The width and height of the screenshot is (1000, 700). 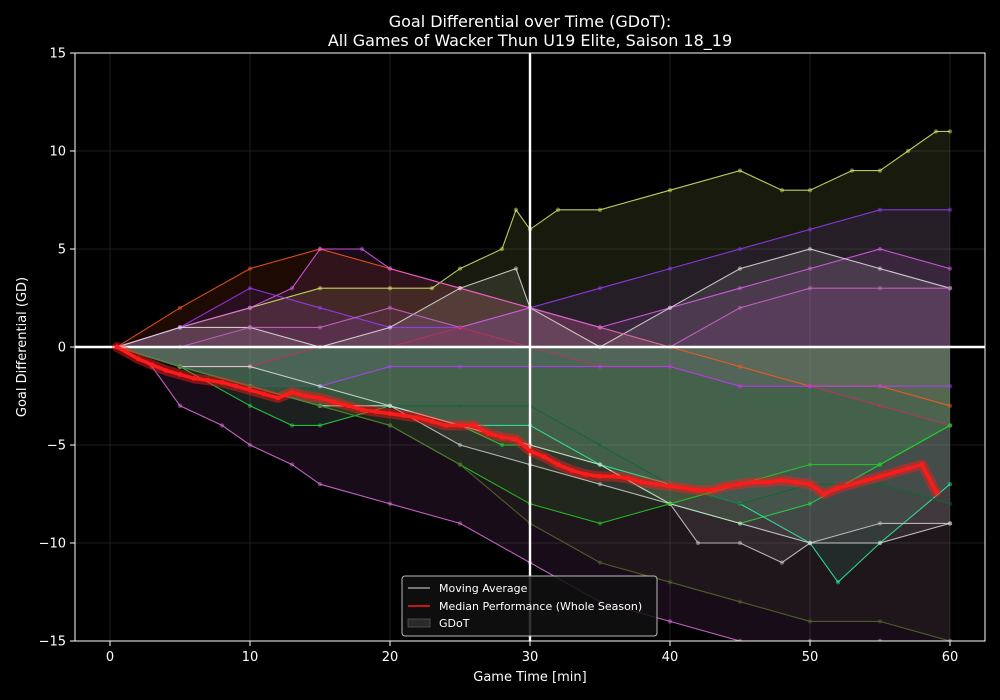 I want to click on y-axis-label: Goal Differential (GD), so click(x=22, y=347).